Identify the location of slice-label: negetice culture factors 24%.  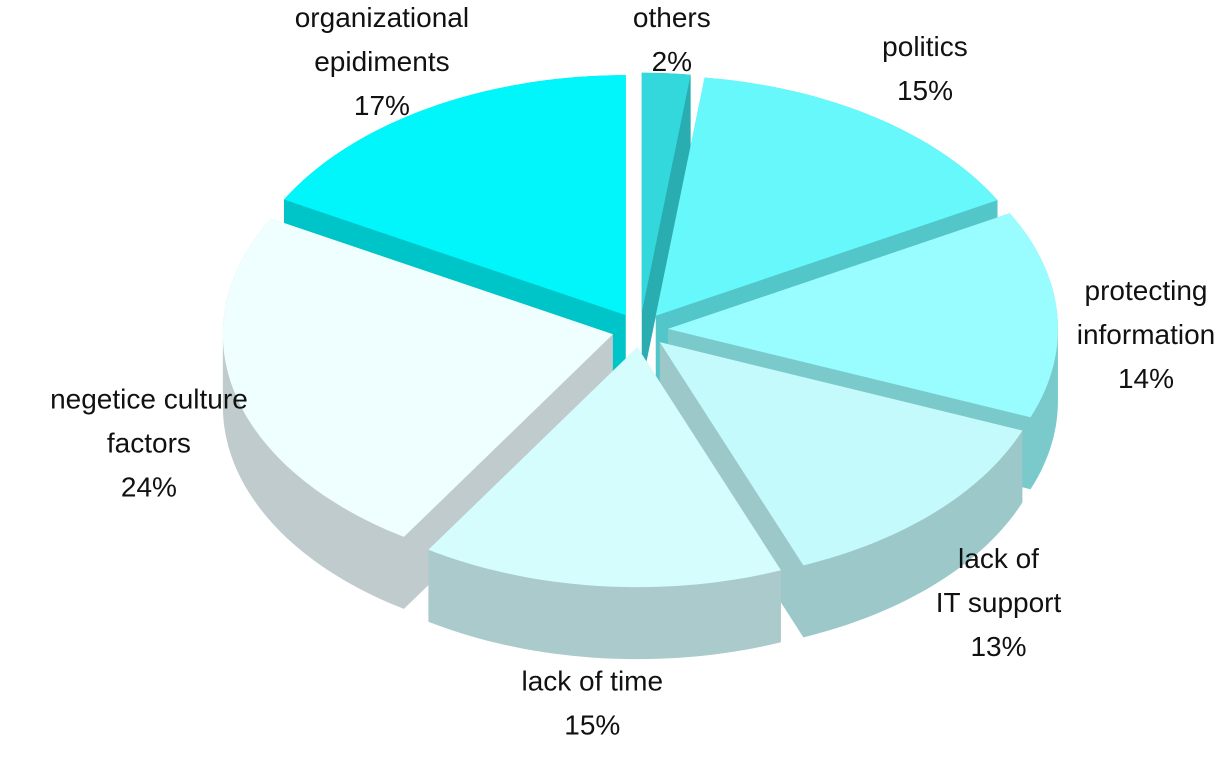
(149, 443).